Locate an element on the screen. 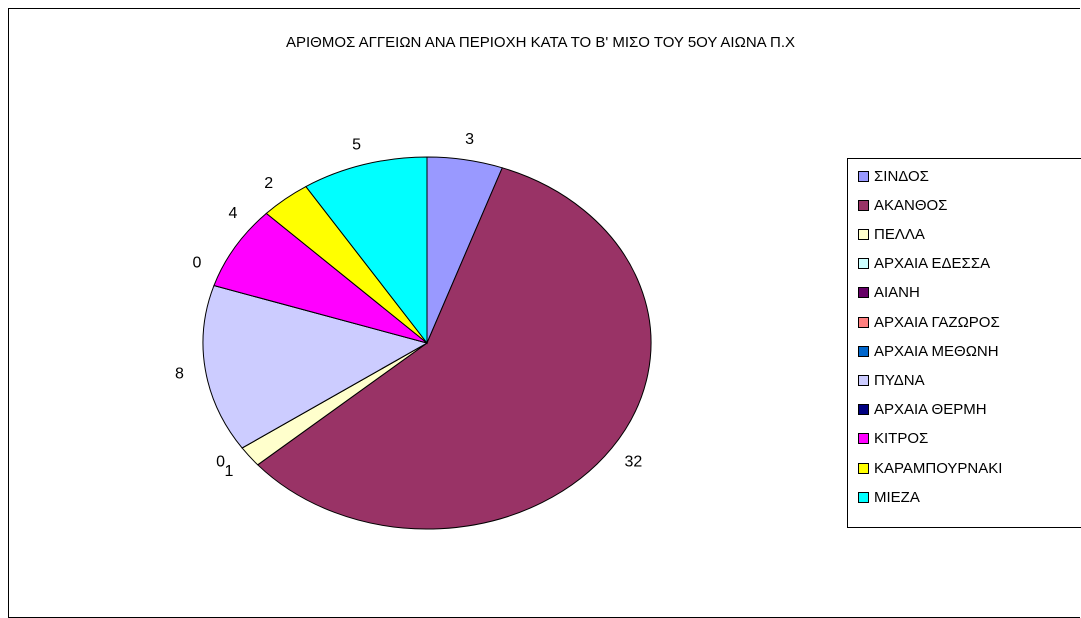  pie-slice-μιεζα is located at coordinates (366, 250).